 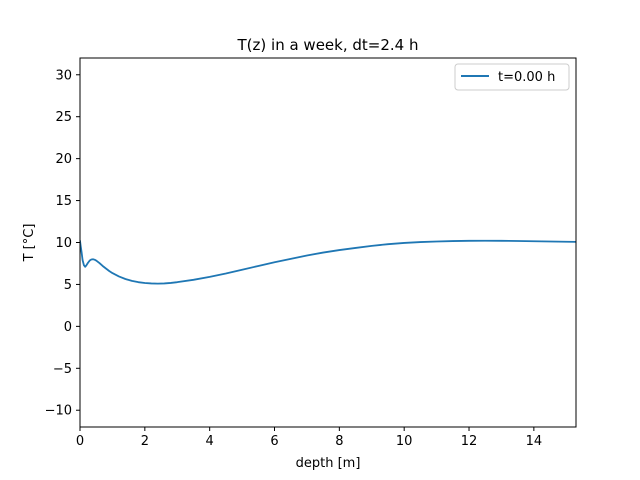 I want to click on y-tick-label: −5, so click(x=62, y=369).